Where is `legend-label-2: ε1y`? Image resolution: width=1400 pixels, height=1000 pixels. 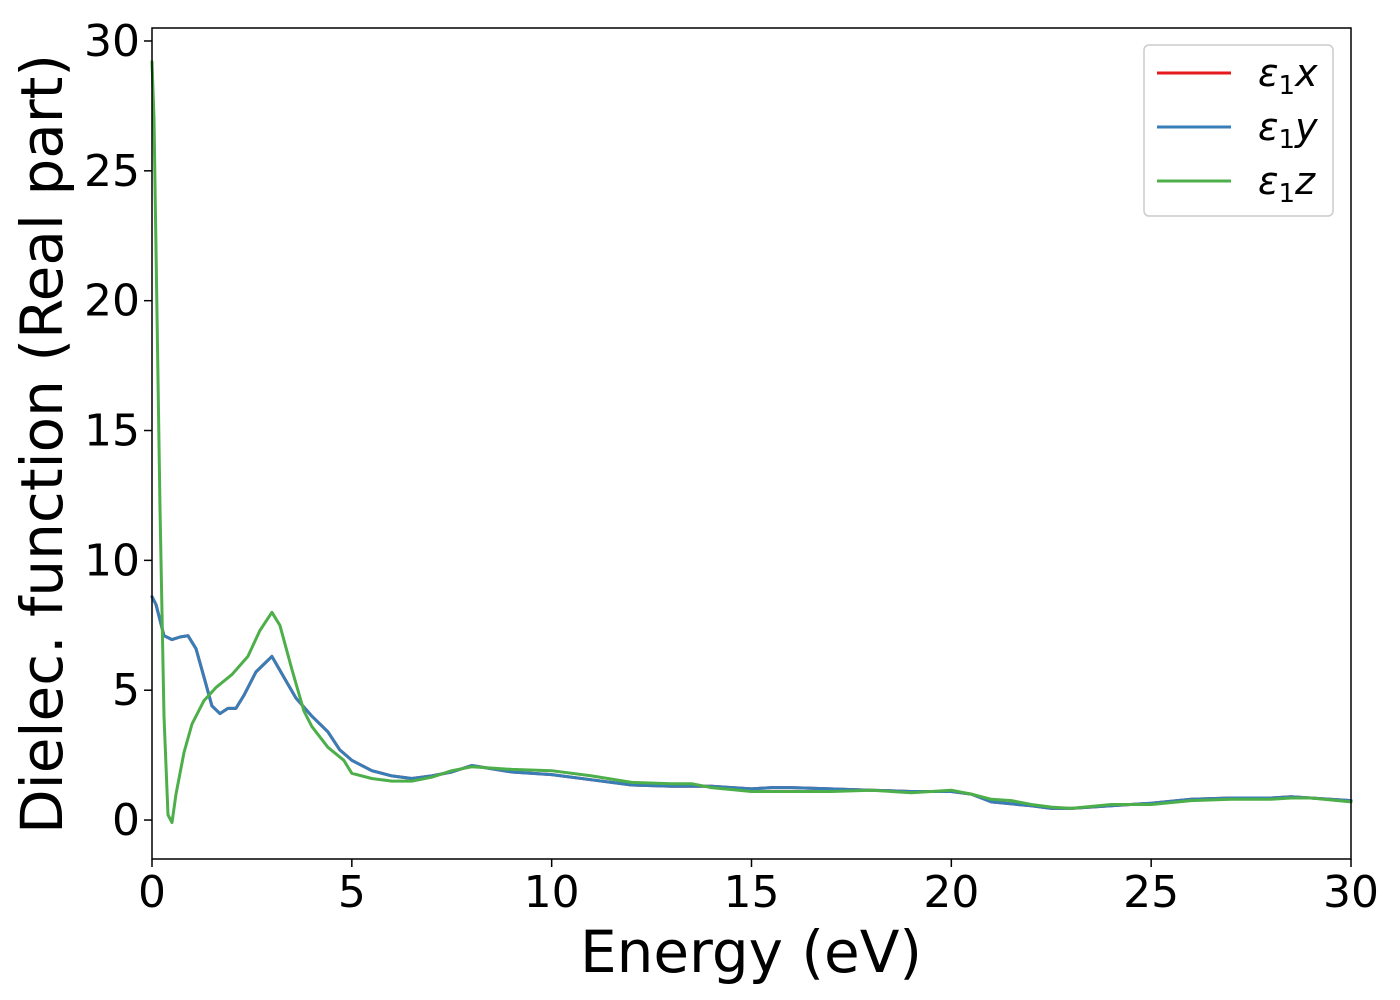
legend-label-2: ε1y is located at coordinates (1288, 130).